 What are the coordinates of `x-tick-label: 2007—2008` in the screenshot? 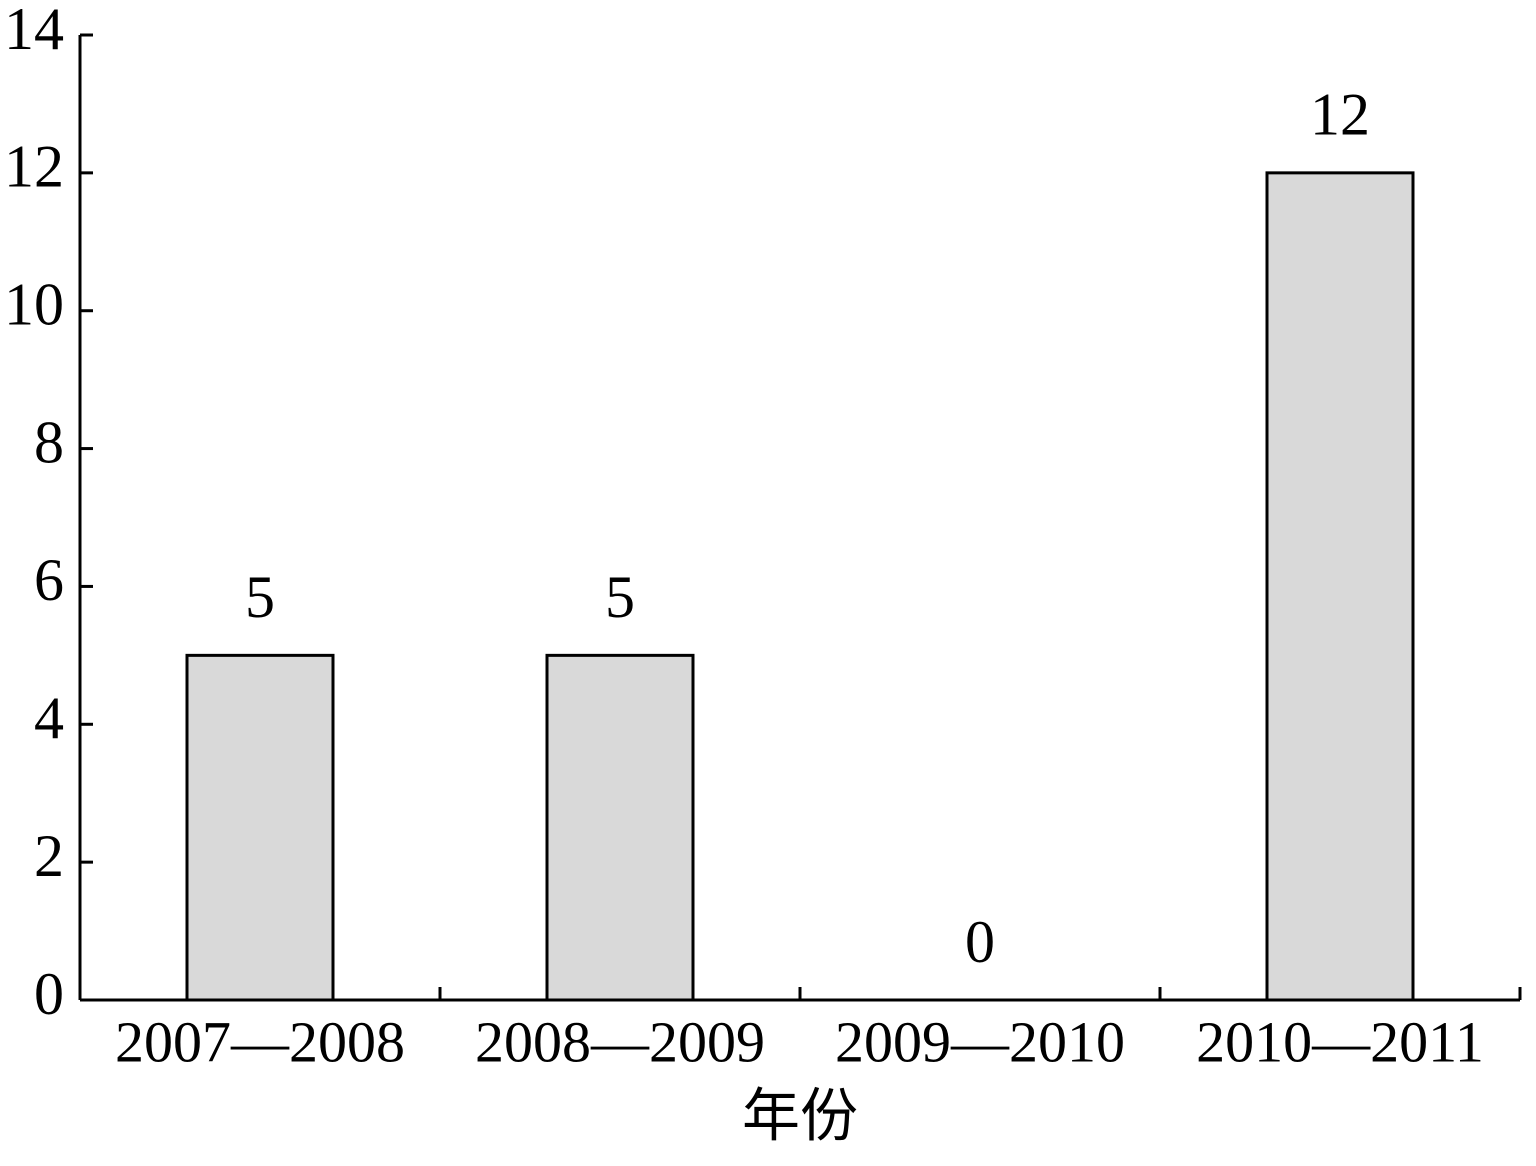 It's located at (260, 1041).